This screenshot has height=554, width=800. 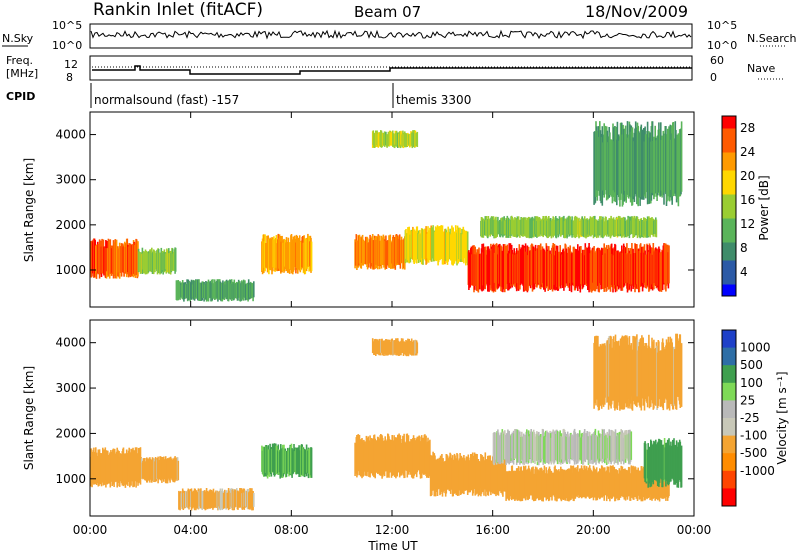 I want to click on x-tick-label: 08:00, so click(x=291, y=530).